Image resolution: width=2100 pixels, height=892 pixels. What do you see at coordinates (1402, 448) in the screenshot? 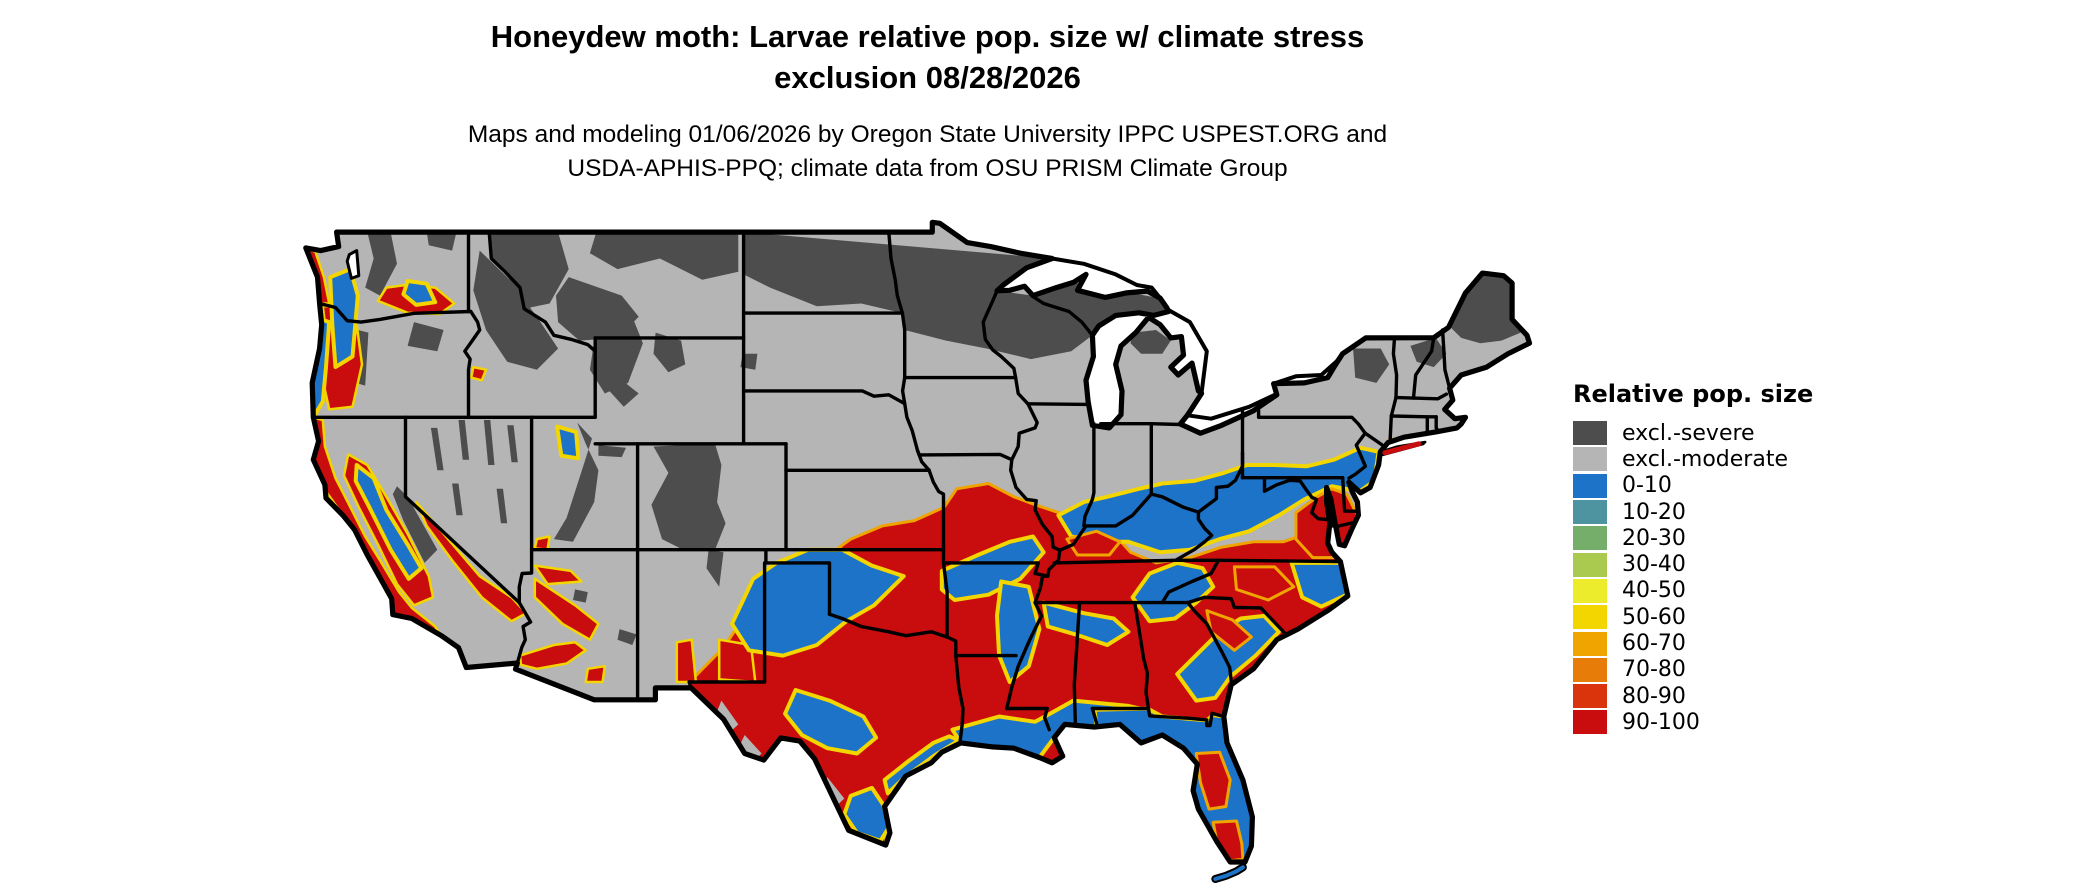
I see `long-island-risk-strip` at bounding box center [1402, 448].